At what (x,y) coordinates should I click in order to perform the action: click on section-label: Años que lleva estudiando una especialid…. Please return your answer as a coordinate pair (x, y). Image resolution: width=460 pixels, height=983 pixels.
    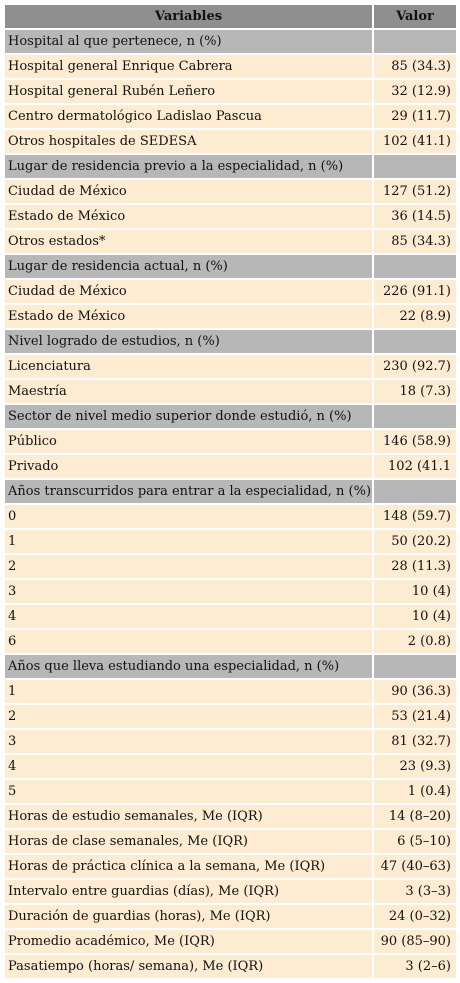
    Looking at the image, I should click on (188, 666).